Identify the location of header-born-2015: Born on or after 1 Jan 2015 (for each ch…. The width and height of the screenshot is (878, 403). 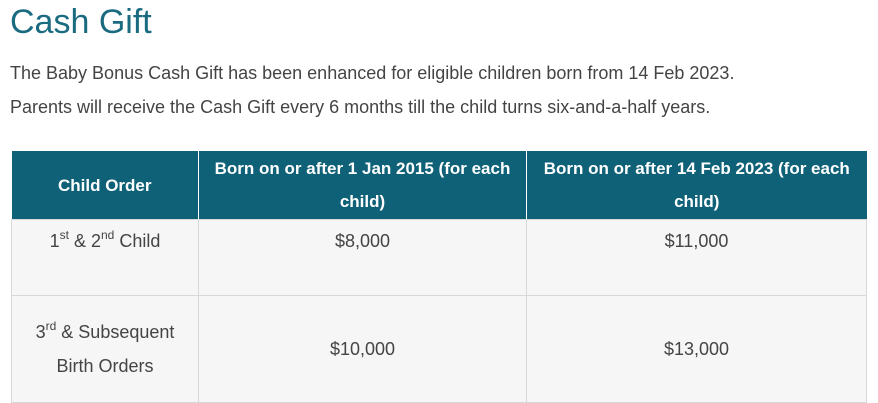
(362, 185).